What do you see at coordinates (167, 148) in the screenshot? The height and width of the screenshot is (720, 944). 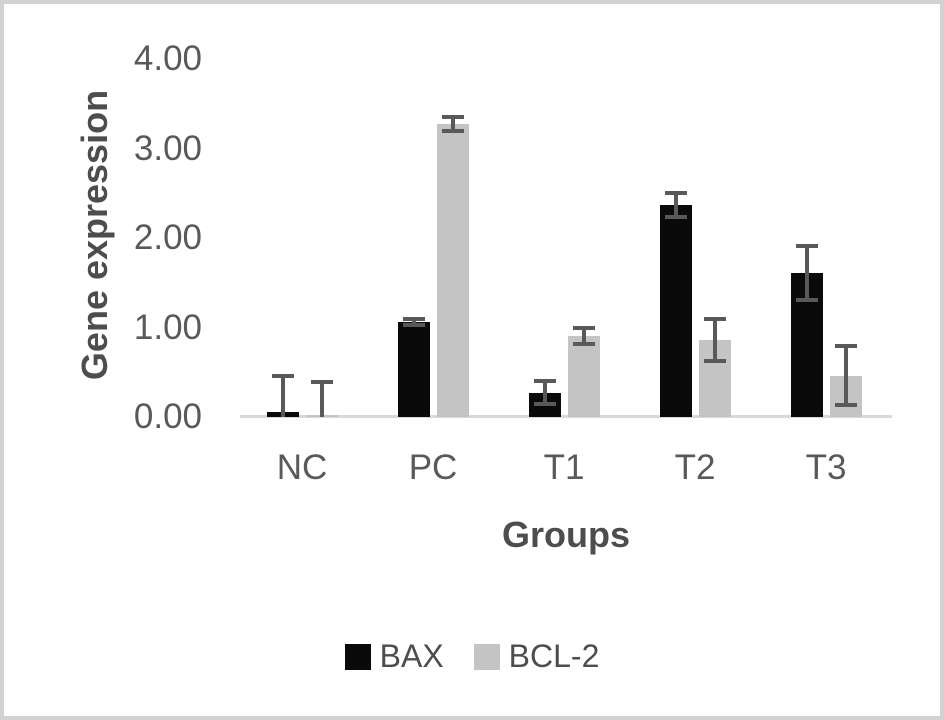 I see `y-tick-label-3.00: 3.00` at bounding box center [167, 148].